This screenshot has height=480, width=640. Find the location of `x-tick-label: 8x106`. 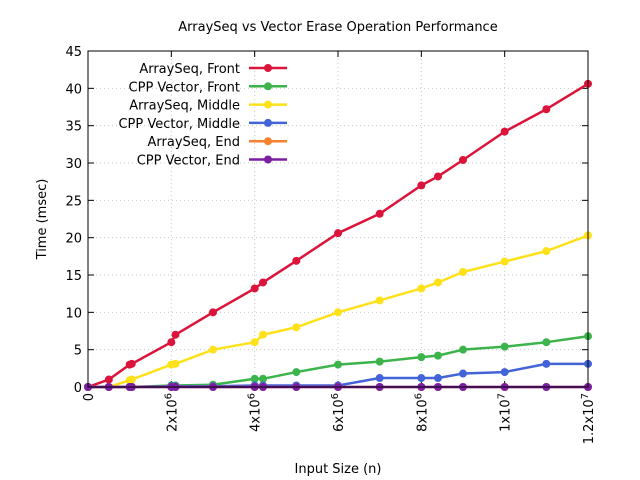

x-tick-label: 8x106 is located at coordinates (421, 412).